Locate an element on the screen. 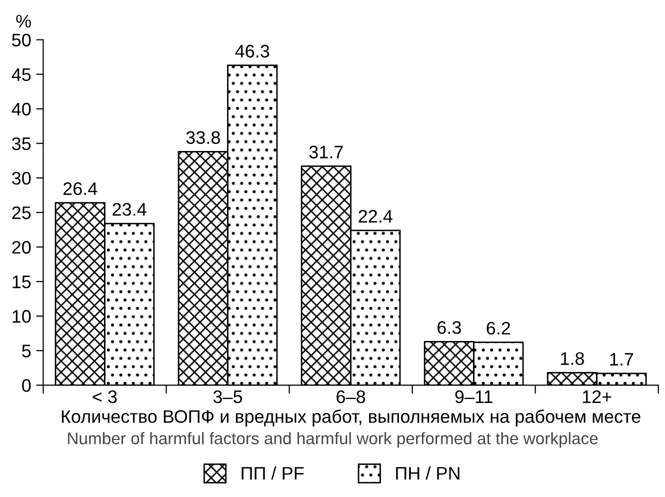 The width and height of the screenshot is (665, 497). x-tick-label: 6–8 is located at coordinates (351, 397).